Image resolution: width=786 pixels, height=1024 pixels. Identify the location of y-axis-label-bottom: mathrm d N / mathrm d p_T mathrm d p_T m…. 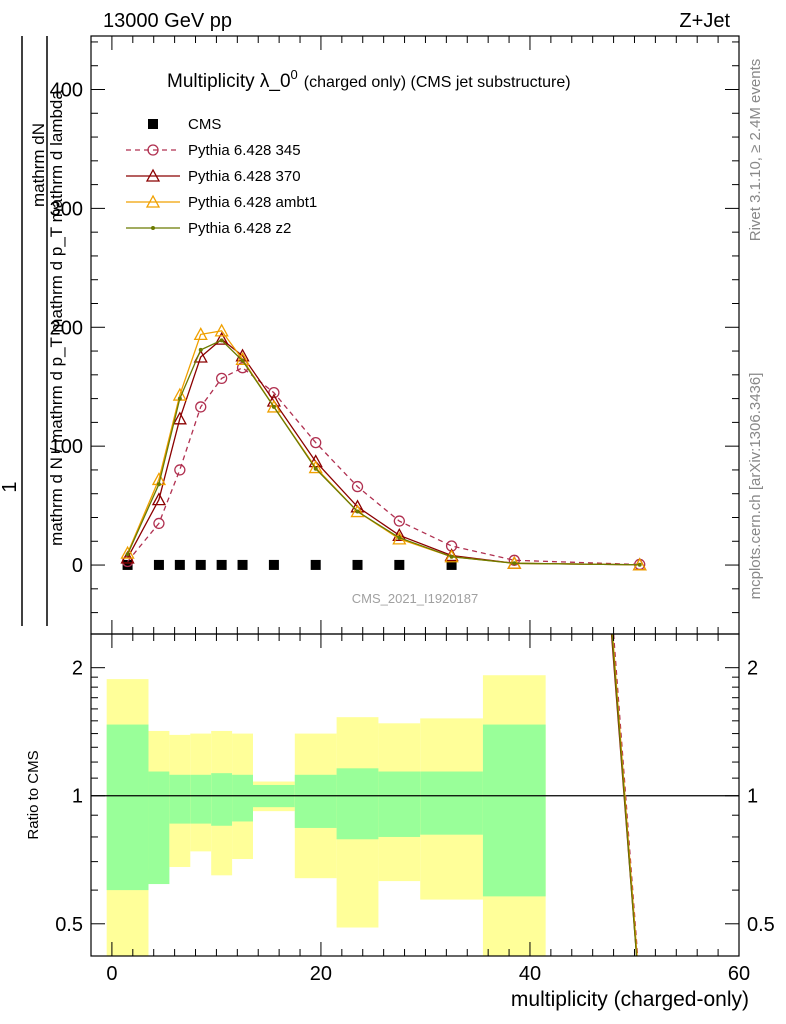
(56, 318).